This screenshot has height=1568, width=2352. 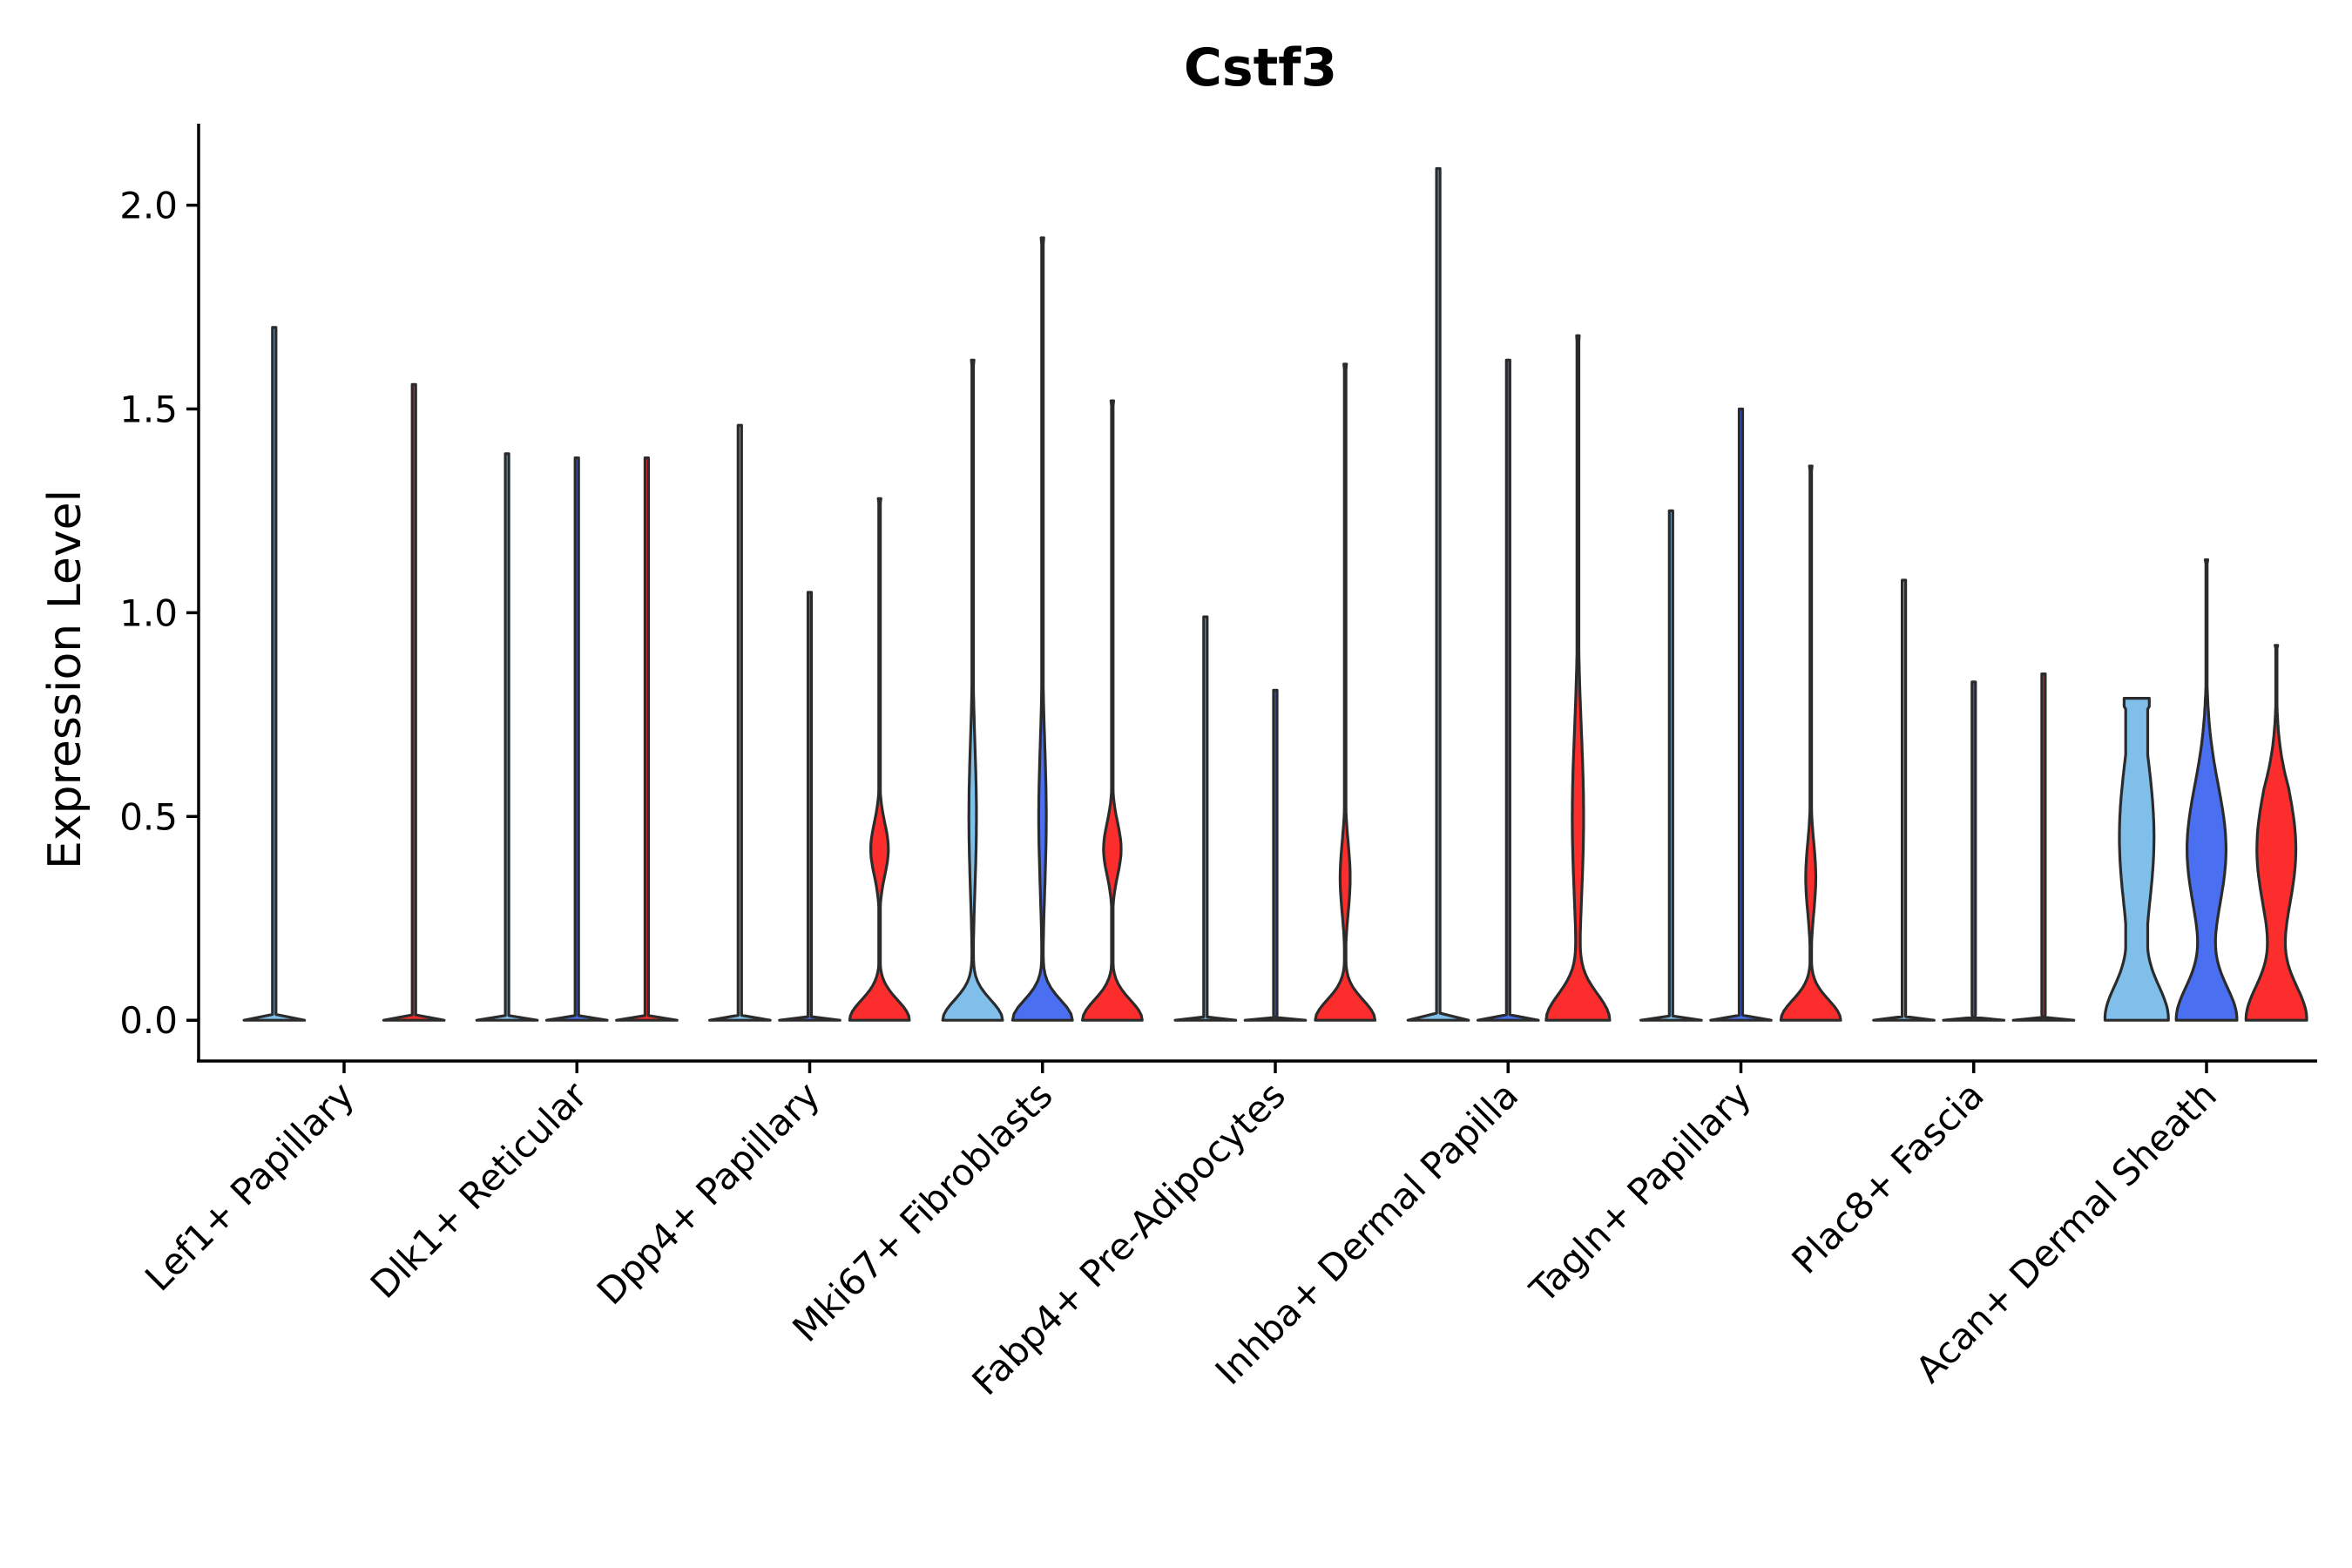 What do you see at coordinates (2136, 859) in the screenshot?
I see `violin-1-acan-dermal-sheath` at bounding box center [2136, 859].